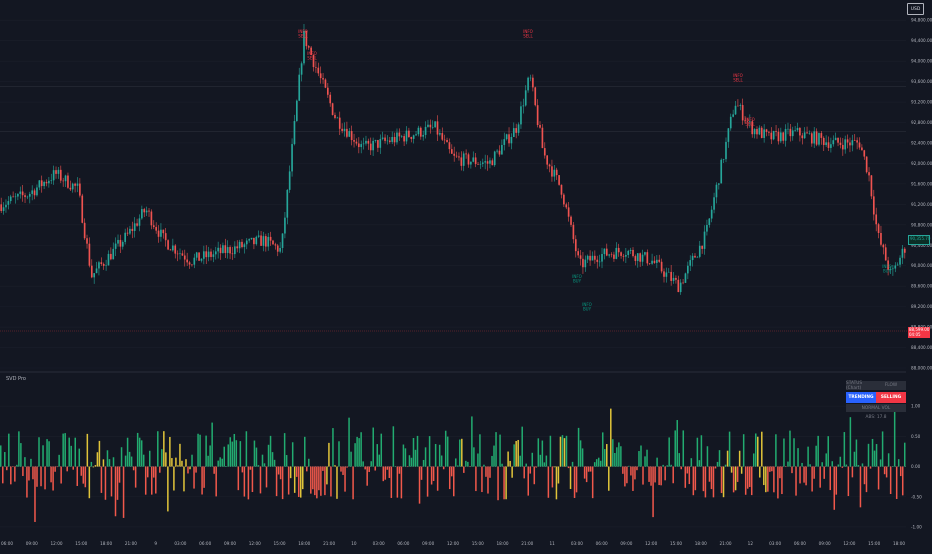 The width and height of the screenshot is (932, 554). What do you see at coordinates (891, 397) in the screenshot?
I see `flow-badge: SELLING` at bounding box center [891, 397].